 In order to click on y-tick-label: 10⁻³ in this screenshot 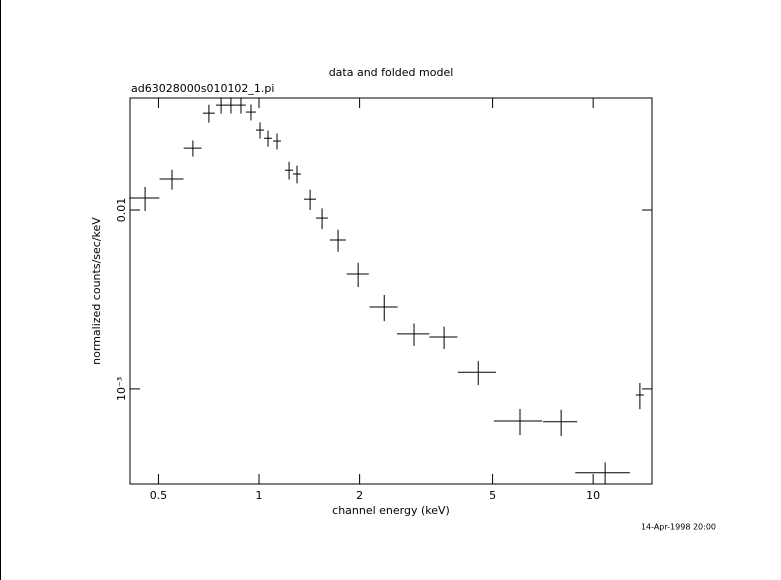, I will do `click(121, 389)`.